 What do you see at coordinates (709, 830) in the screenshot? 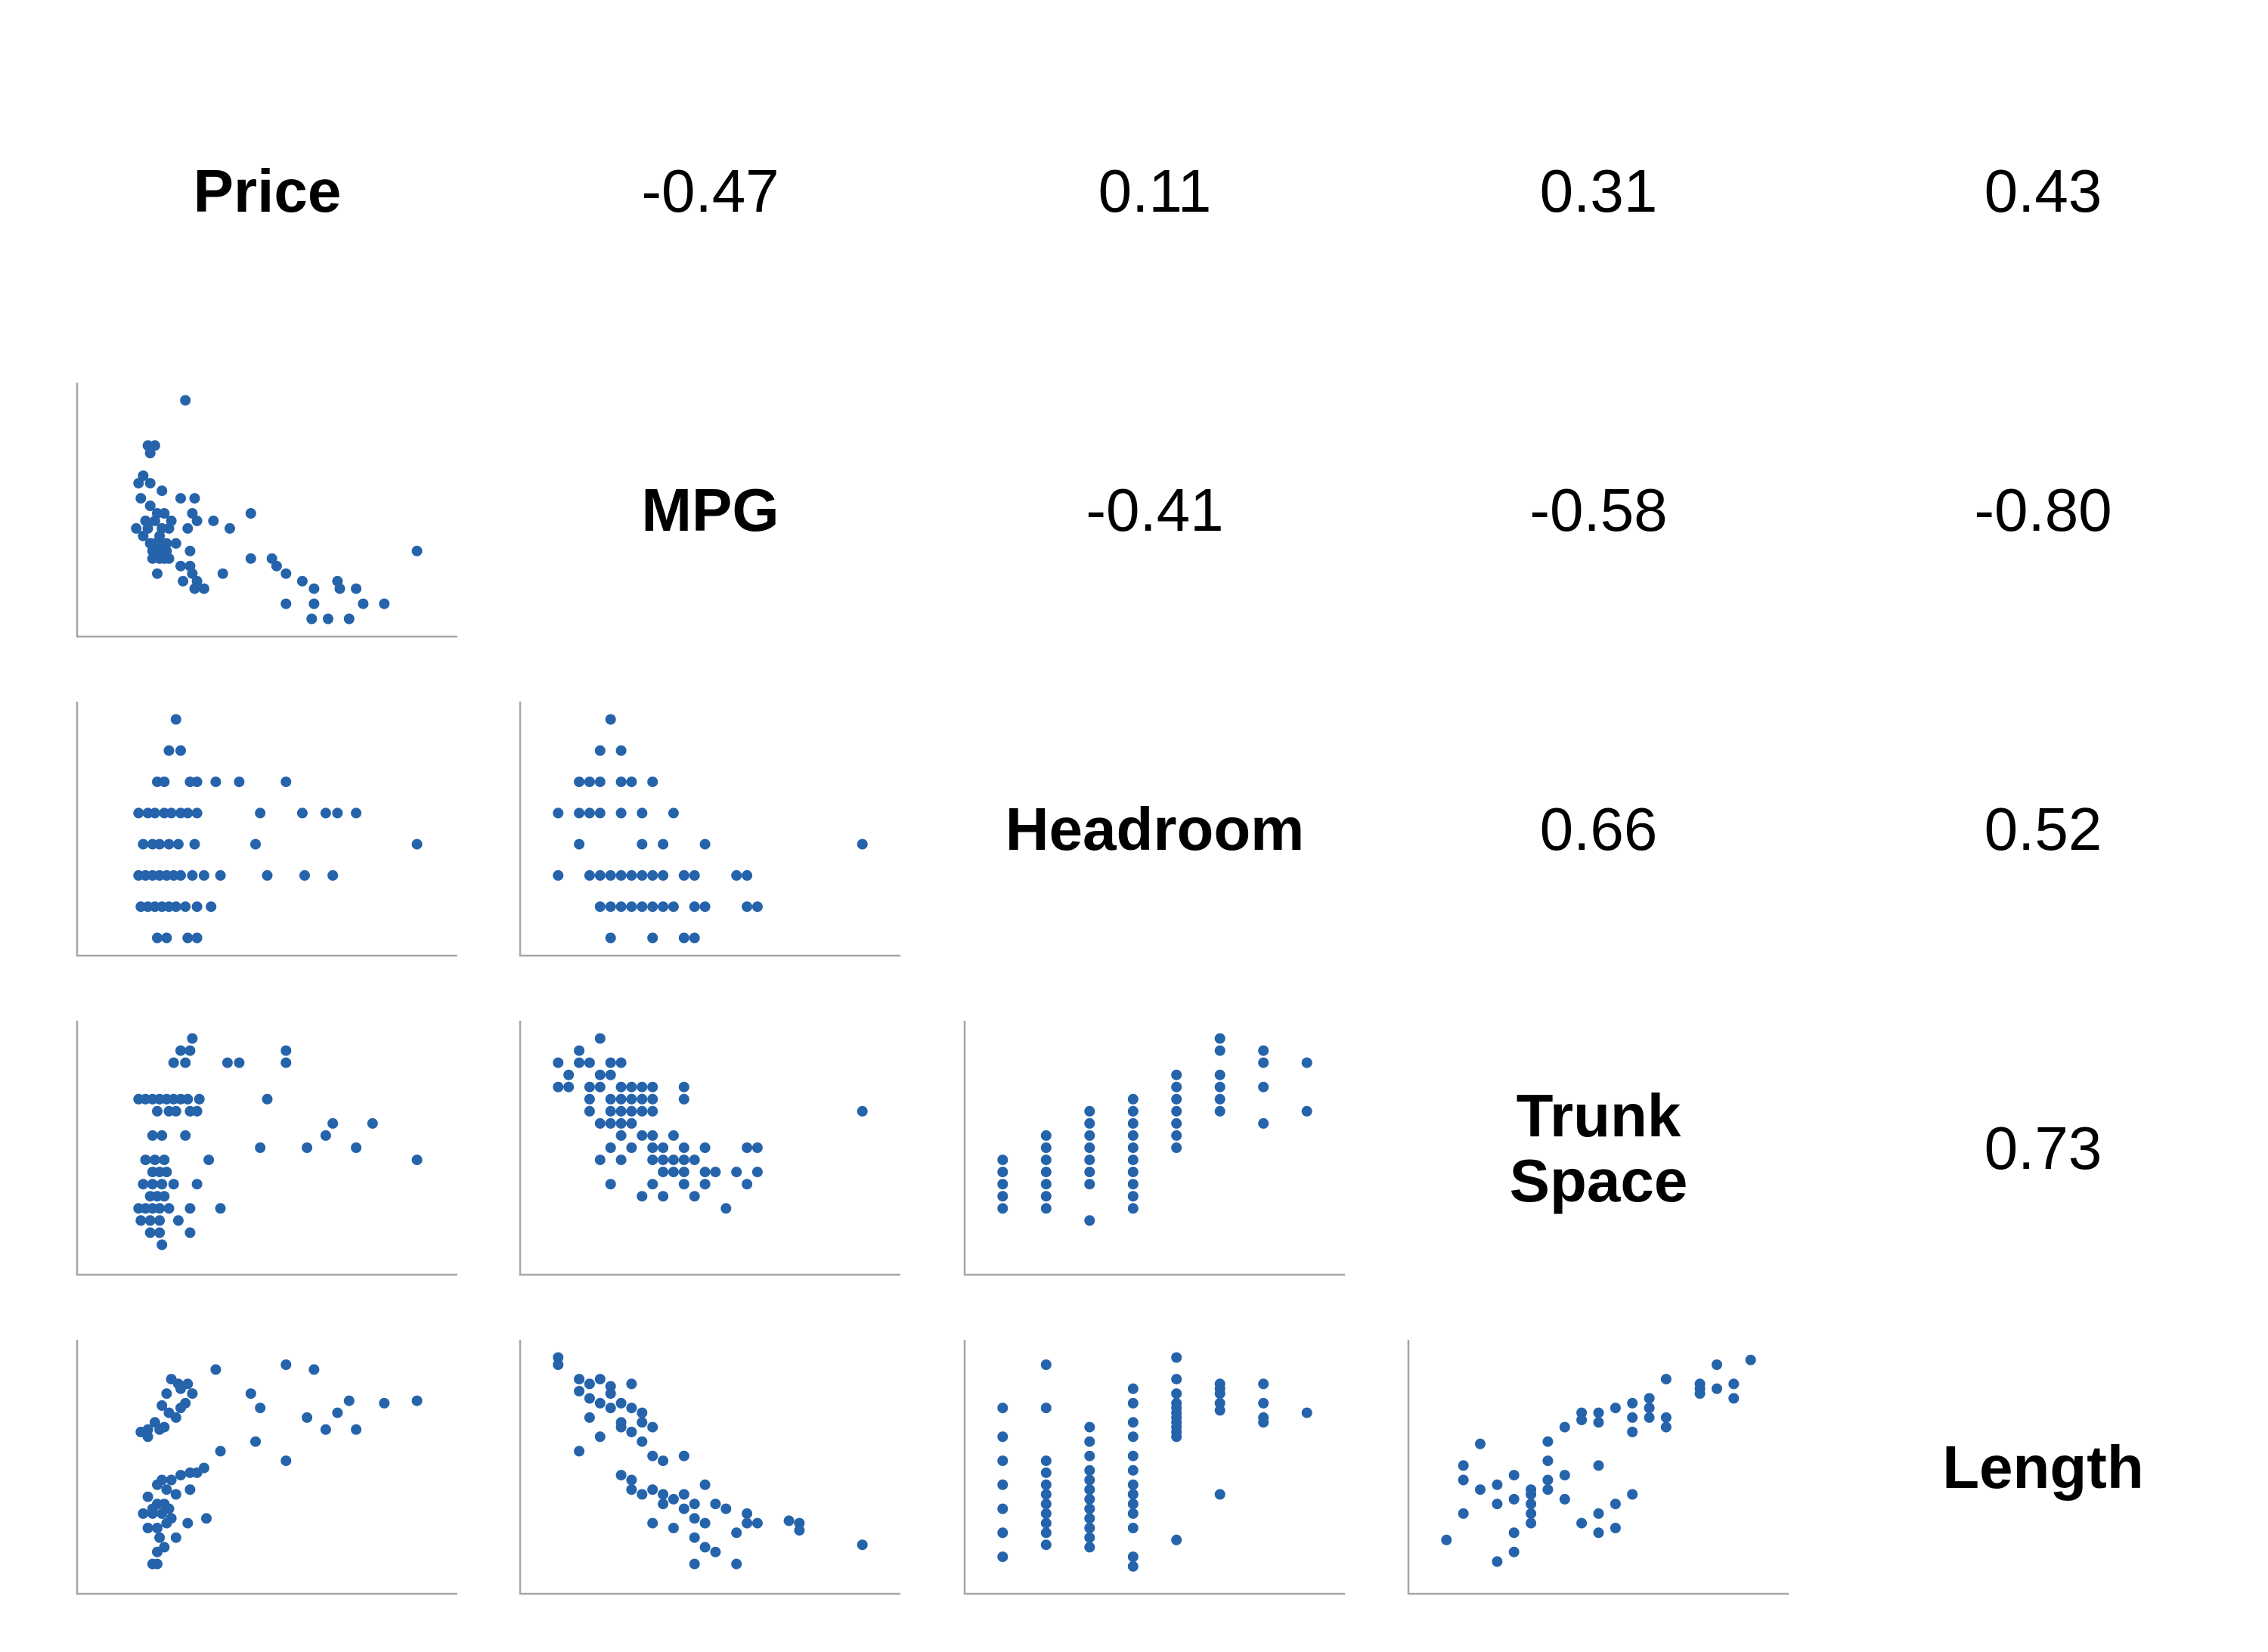
I see `scatter-panel-mpg-vs-headroom` at bounding box center [709, 830].